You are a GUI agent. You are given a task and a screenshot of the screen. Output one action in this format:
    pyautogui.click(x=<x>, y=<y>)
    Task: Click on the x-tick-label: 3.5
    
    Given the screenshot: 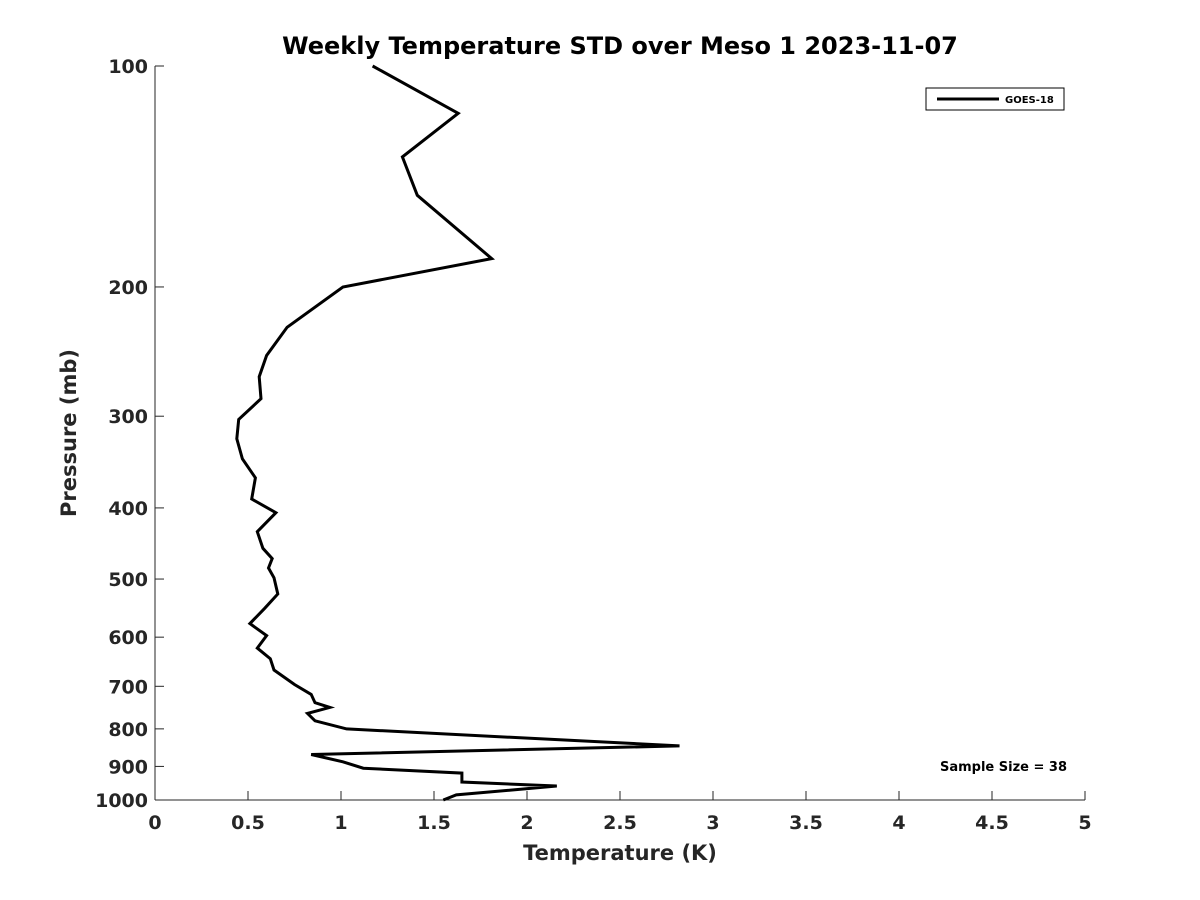 What is the action you would take?
    pyautogui.click(x=806, y=823)
    